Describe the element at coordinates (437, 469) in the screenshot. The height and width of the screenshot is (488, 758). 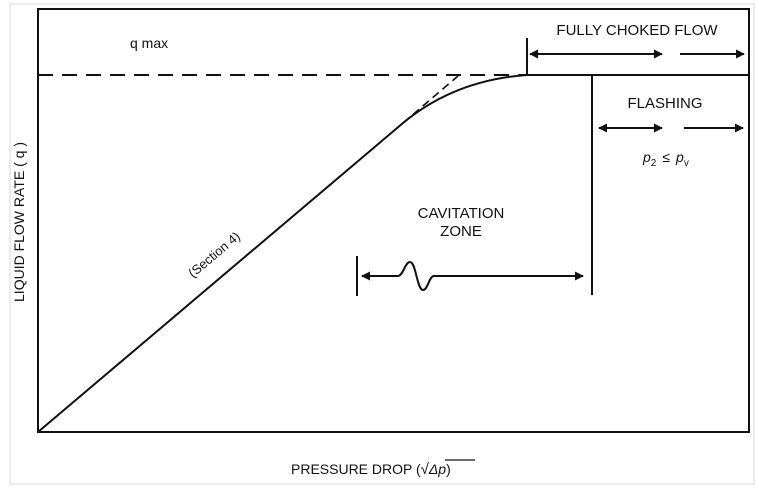
I see `delta-p-symbol: Δp` at that location.